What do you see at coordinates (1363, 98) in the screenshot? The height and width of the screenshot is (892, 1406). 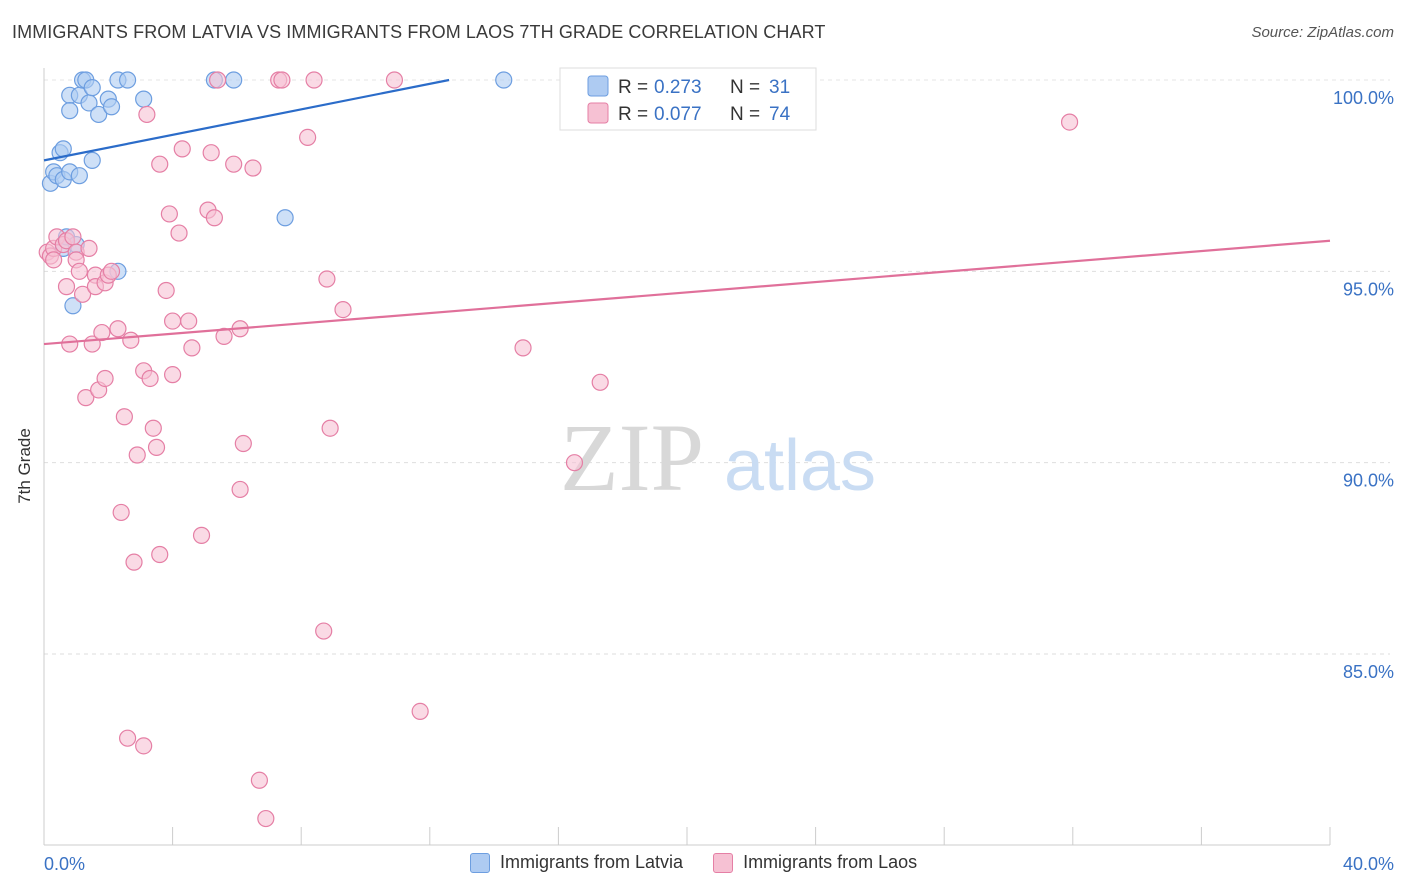 I see `y-tick-label: 100.0%` at bounding box center [1363, 98].